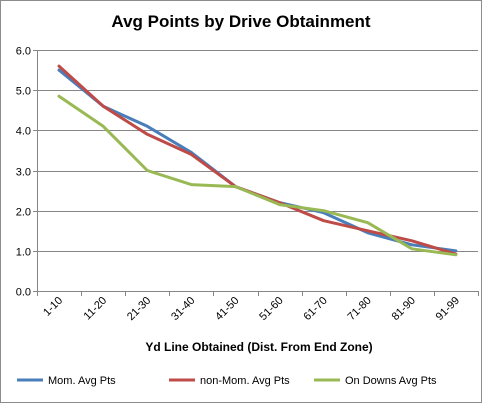 This screenshot has width=483, height=404. I want to click on chart-title: Avg Points by Drive Obtainment, so click(240, 21).